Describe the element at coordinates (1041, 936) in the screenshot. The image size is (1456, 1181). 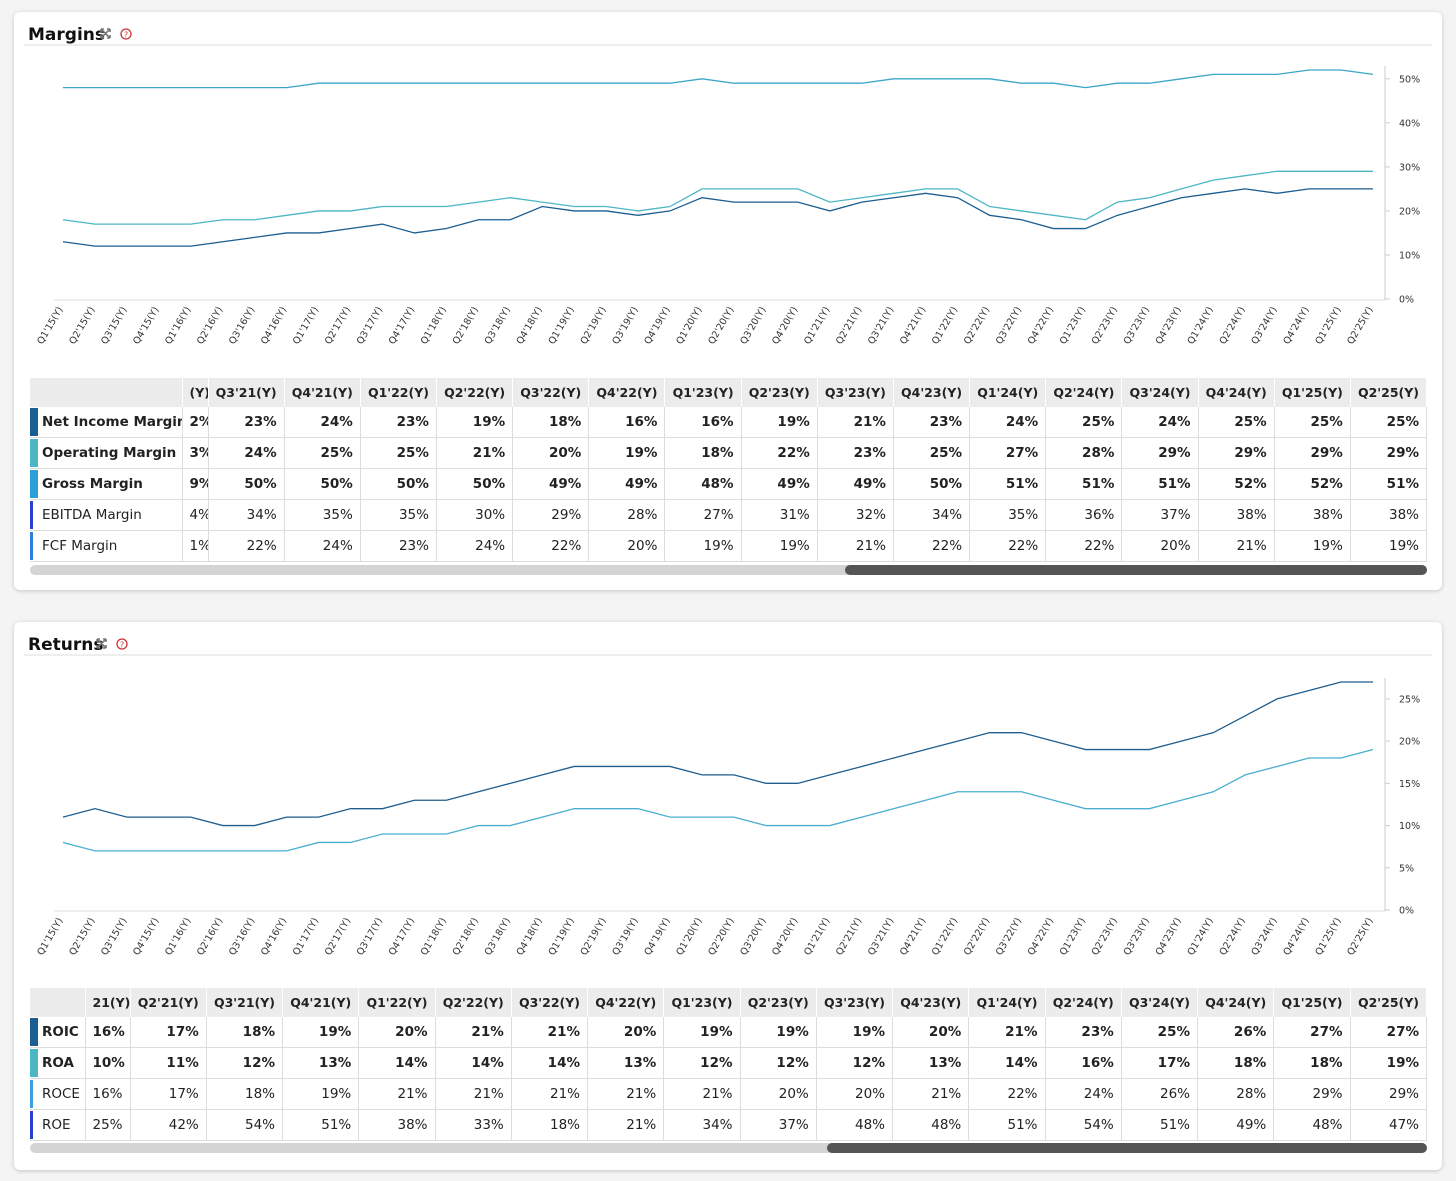
I see `x-tick-label: Q4'22(Y)` at that location.